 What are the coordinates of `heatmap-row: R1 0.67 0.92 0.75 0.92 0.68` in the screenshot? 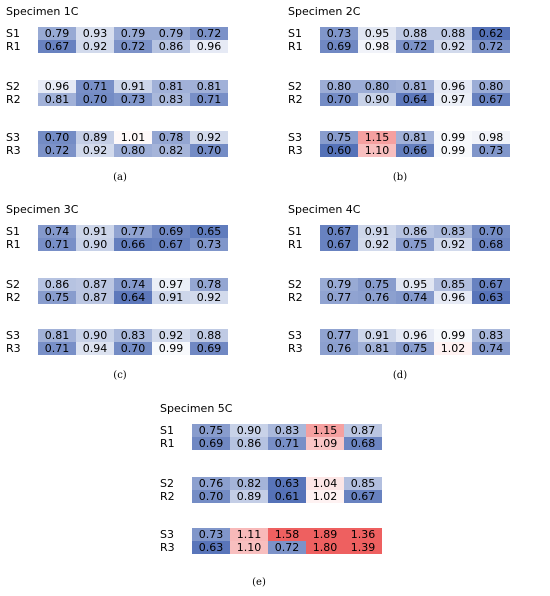 It's located at (399, 244).